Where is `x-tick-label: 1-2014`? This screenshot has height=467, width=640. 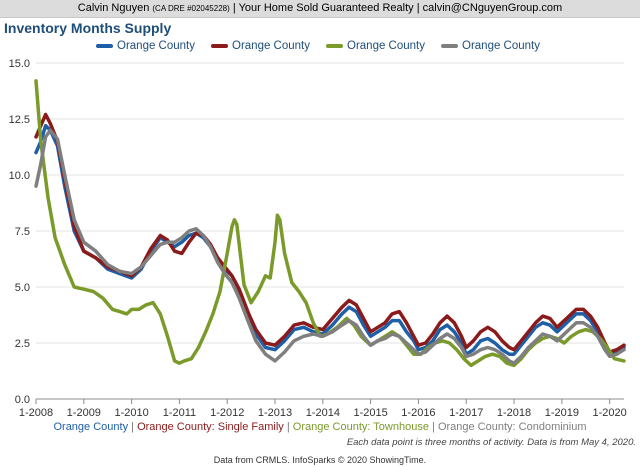
x-tick-label: 1-2014 is located at coordinates (323, 413).